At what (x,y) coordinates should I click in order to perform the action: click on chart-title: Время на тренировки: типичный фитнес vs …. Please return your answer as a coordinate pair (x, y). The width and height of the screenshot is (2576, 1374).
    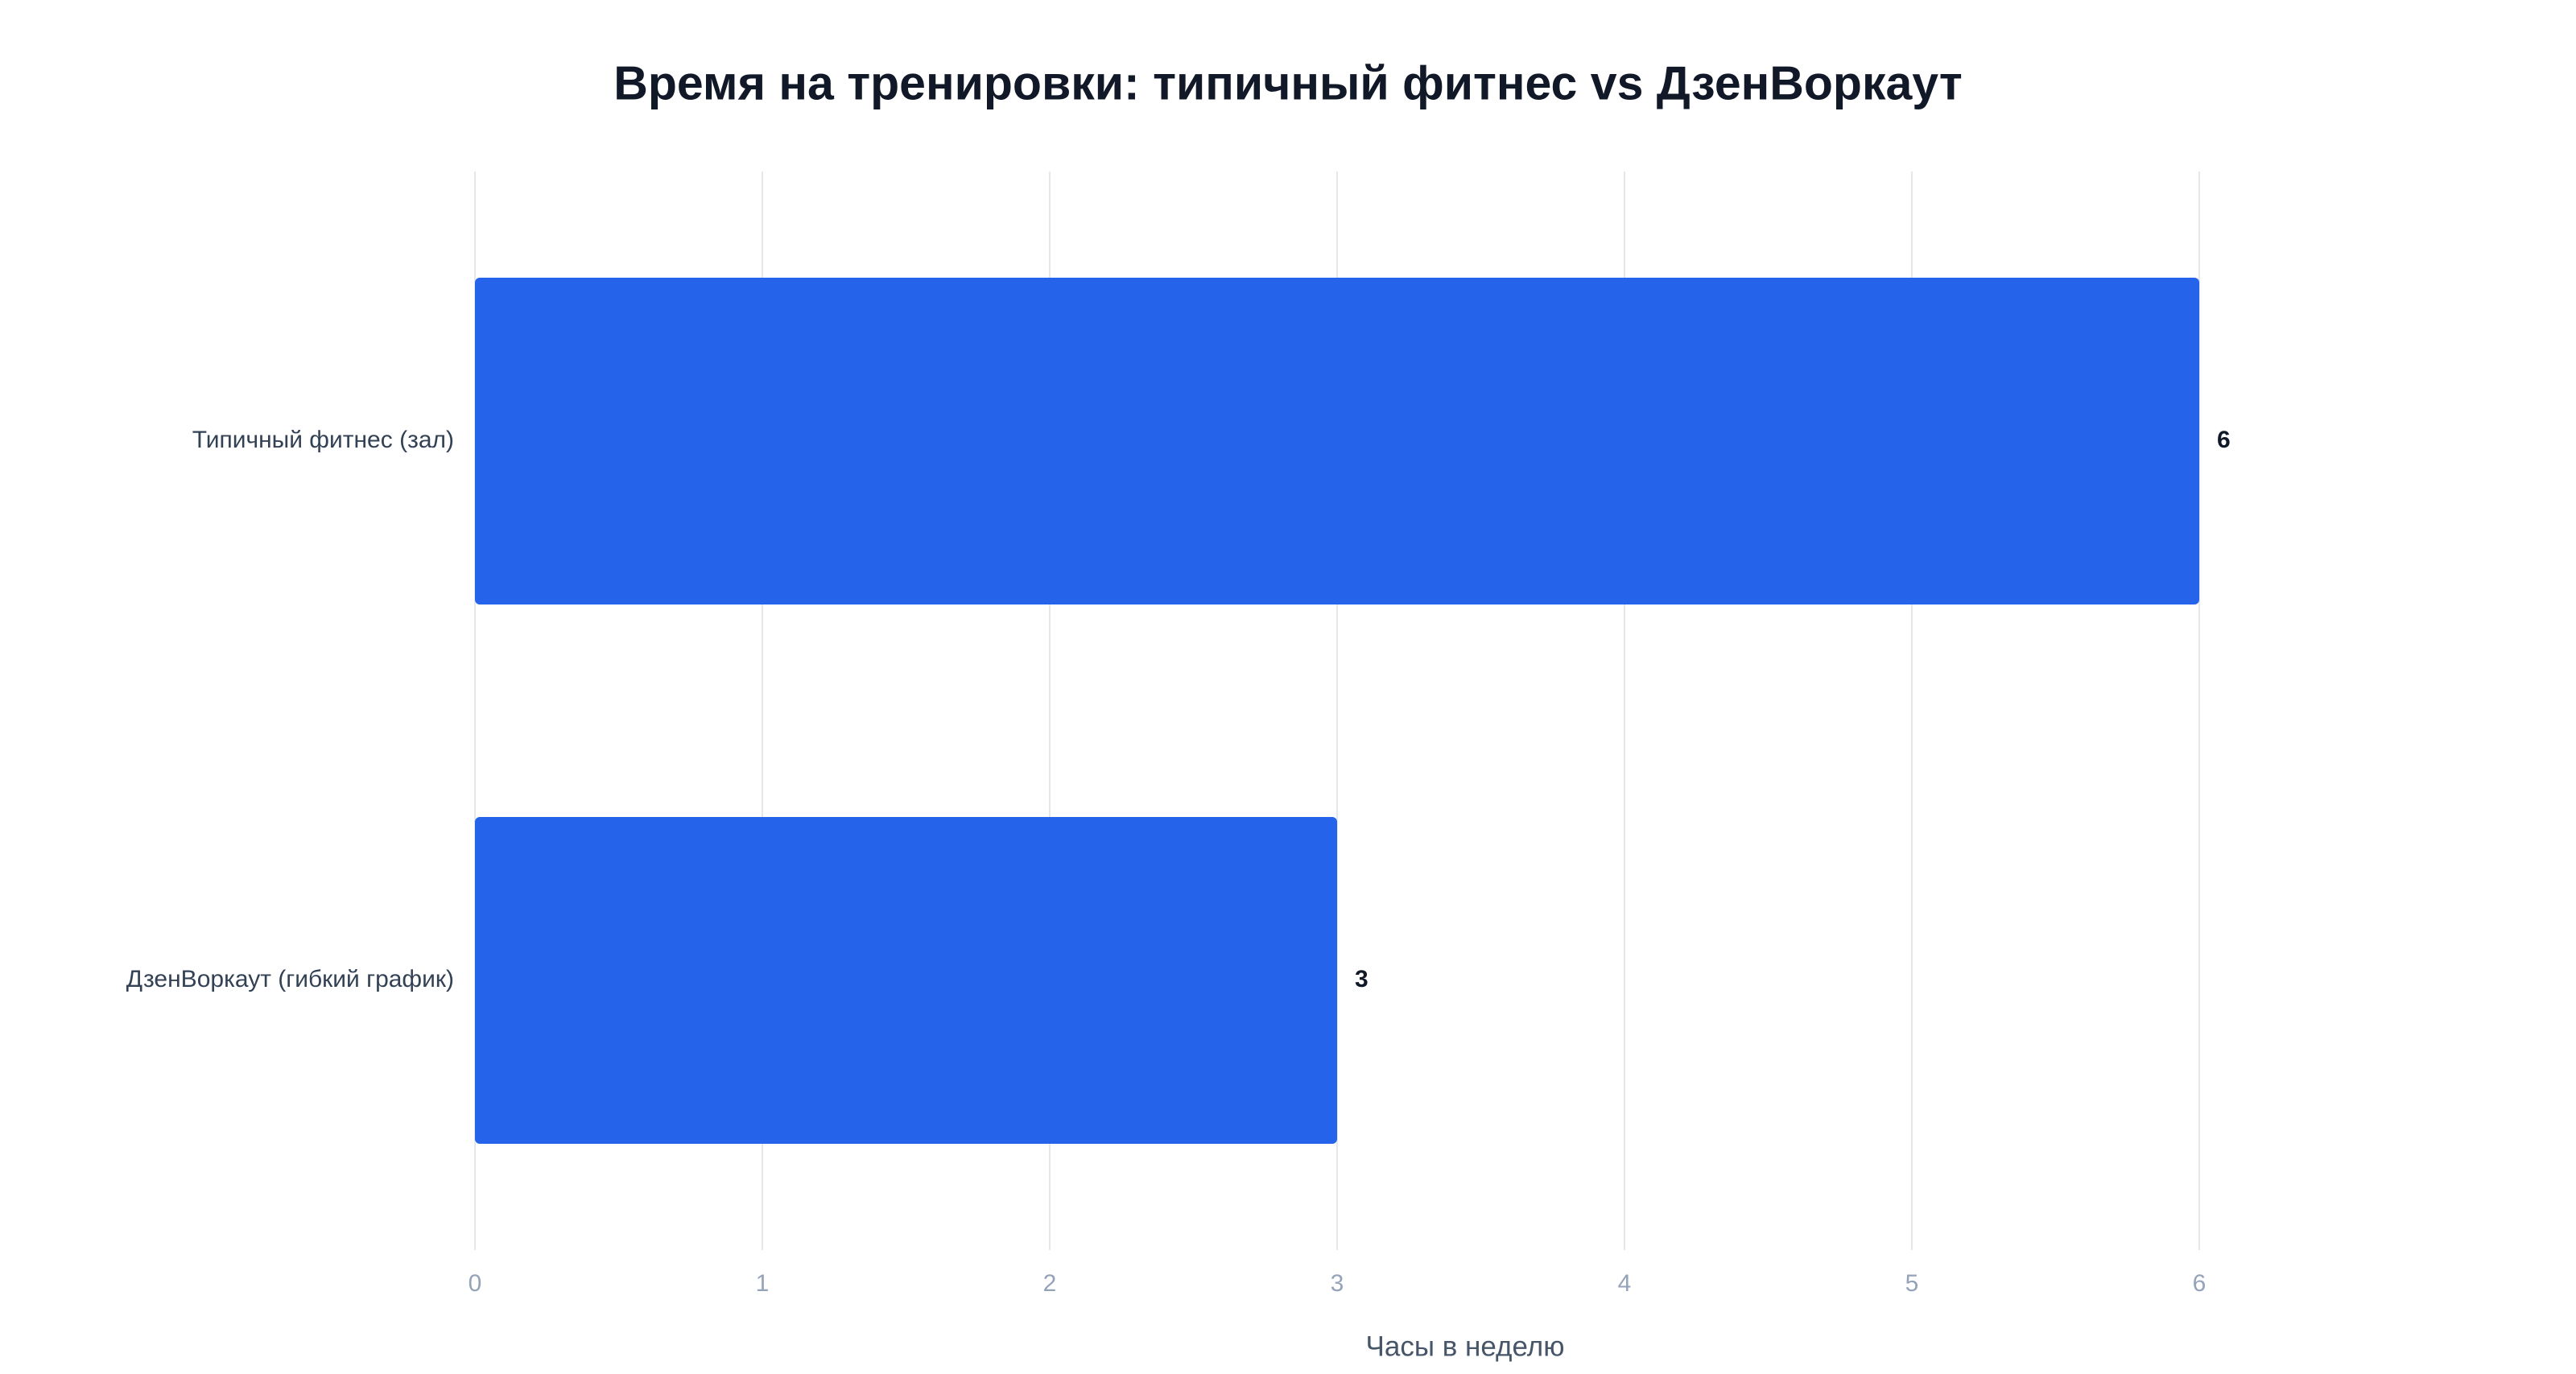
    Looking at the image, I should click on (1287, 83).